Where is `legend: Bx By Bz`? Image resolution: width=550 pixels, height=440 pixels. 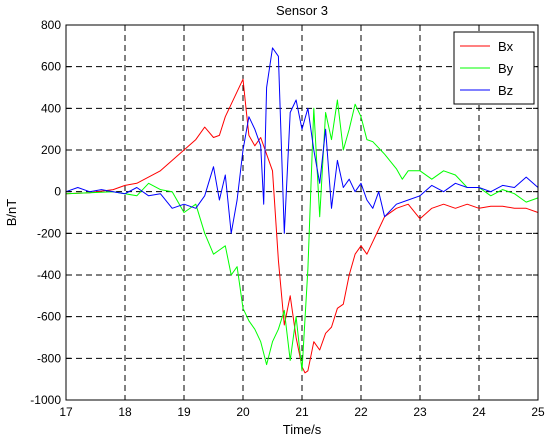
legend: Bx By Bz is located at coordinates (494, 68).